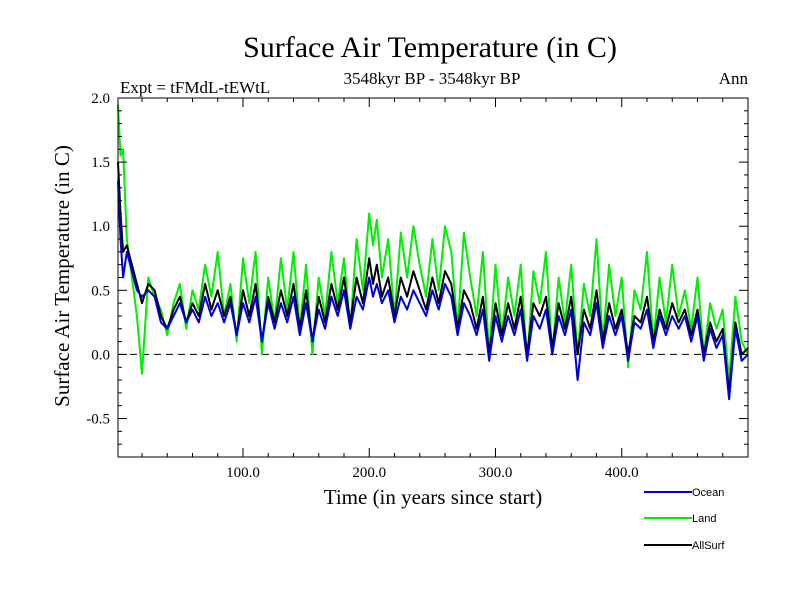 The image size is (800, 600). What do you see at coordinates (708, 546) in the screenshot?
I see `legend-allsurf-label: AllSurf` at bounding box center [708, 546].